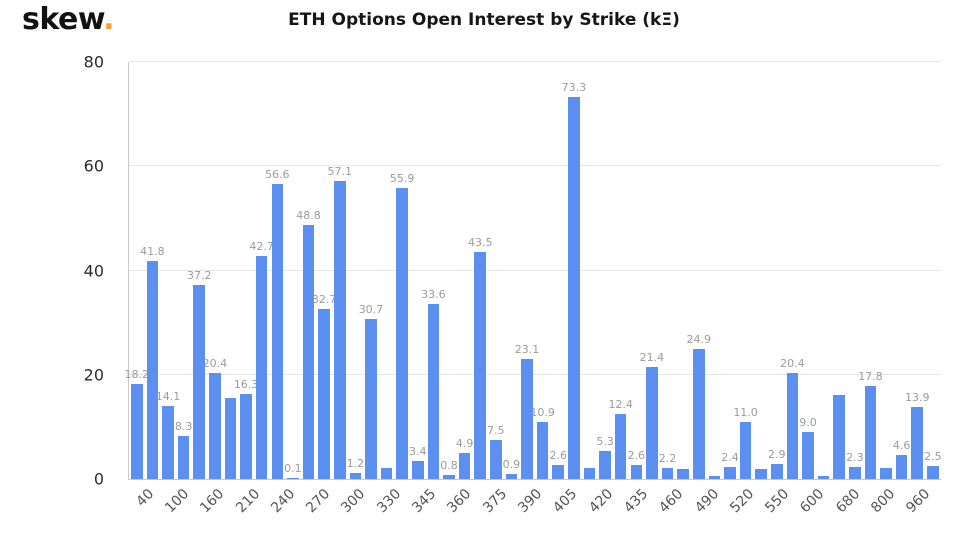 This screenshot has width=968, height=537. What do you see at coordinates (484, 20) in the screenshot?
I see `chart-title: ETH Options Open Interest by Strike (kΞ)` at bounding box center [484, 20].